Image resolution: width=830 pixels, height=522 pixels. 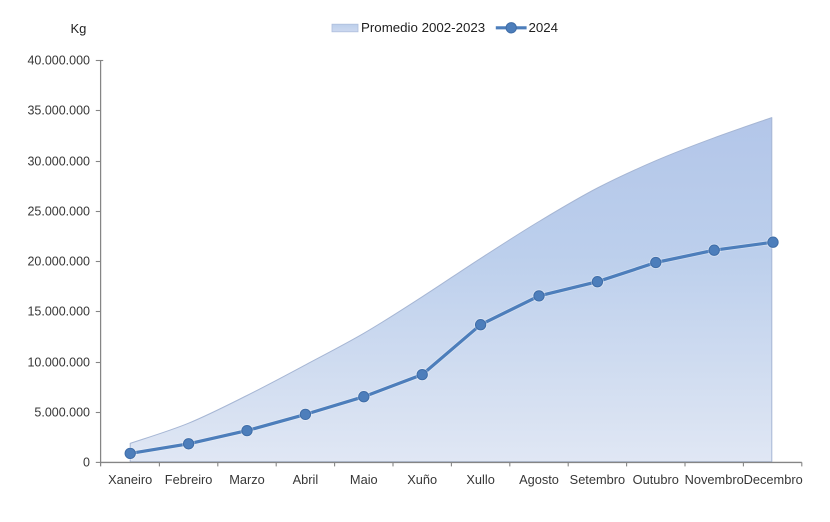 What do you see at coordinates (773, 479) in the screenshot?
I see `svg-text: Decembro` at bounding box center [773, 479].